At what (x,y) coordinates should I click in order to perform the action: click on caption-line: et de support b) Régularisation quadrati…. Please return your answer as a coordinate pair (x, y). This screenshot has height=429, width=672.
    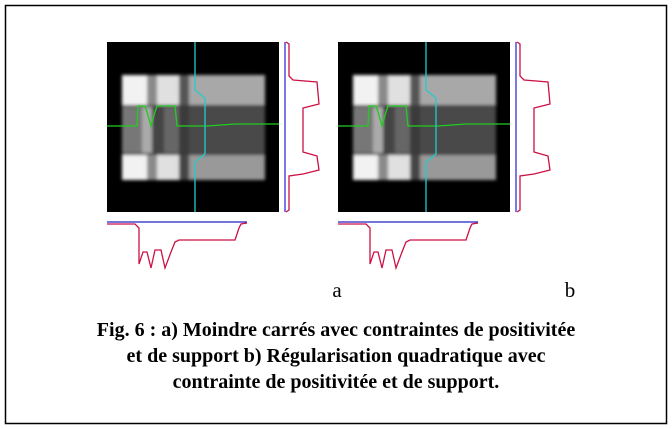
    Looking at the image, I should click on (336, 356).